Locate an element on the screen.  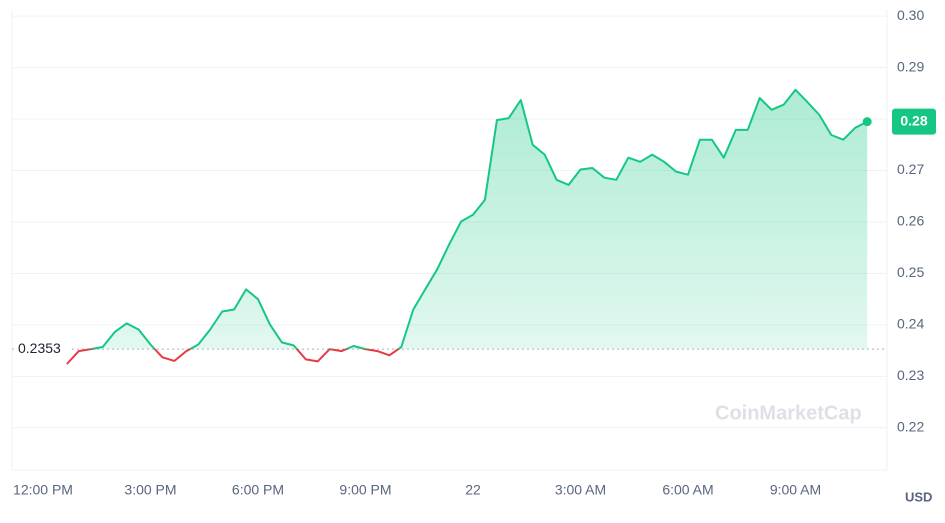
watermark: CoinMarketCap is located at coordinates (788, 413).